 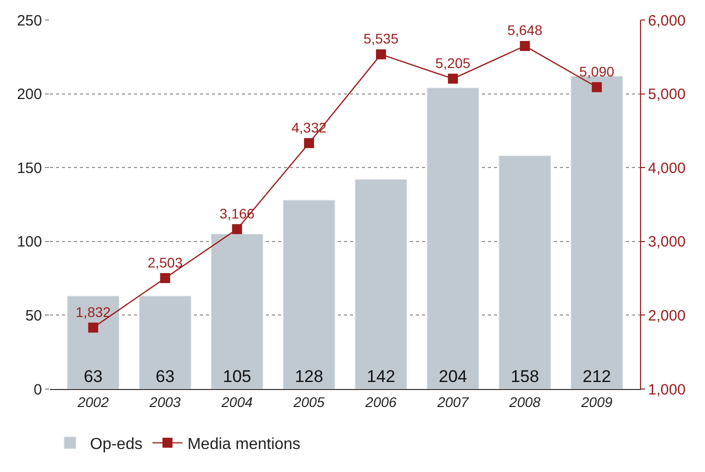 What do you see at coordinates (237, 376) in the screenshot?
I see `data-label: 105` at bounding box center [237, 376].